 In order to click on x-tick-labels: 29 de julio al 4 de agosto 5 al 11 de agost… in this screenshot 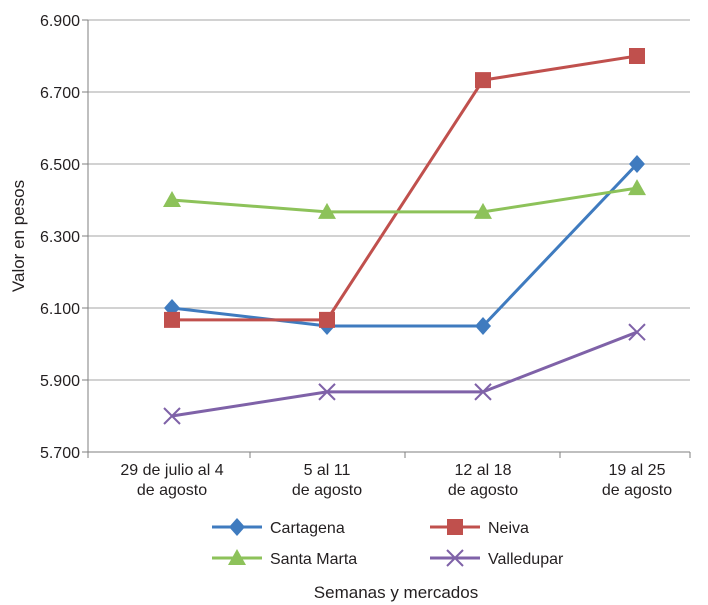, I will do `click(396, 480)`.